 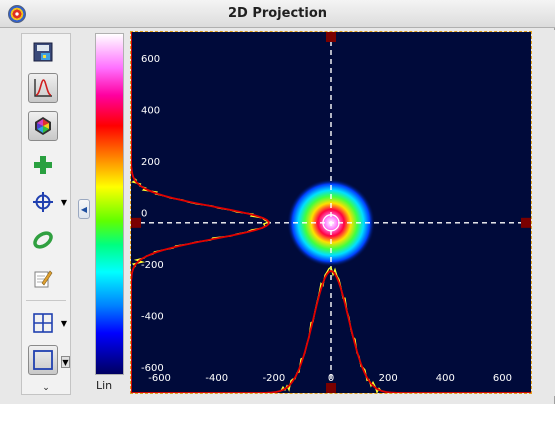 I want to click on collapse-panel-button: ◀, so click(x=84, y=209).